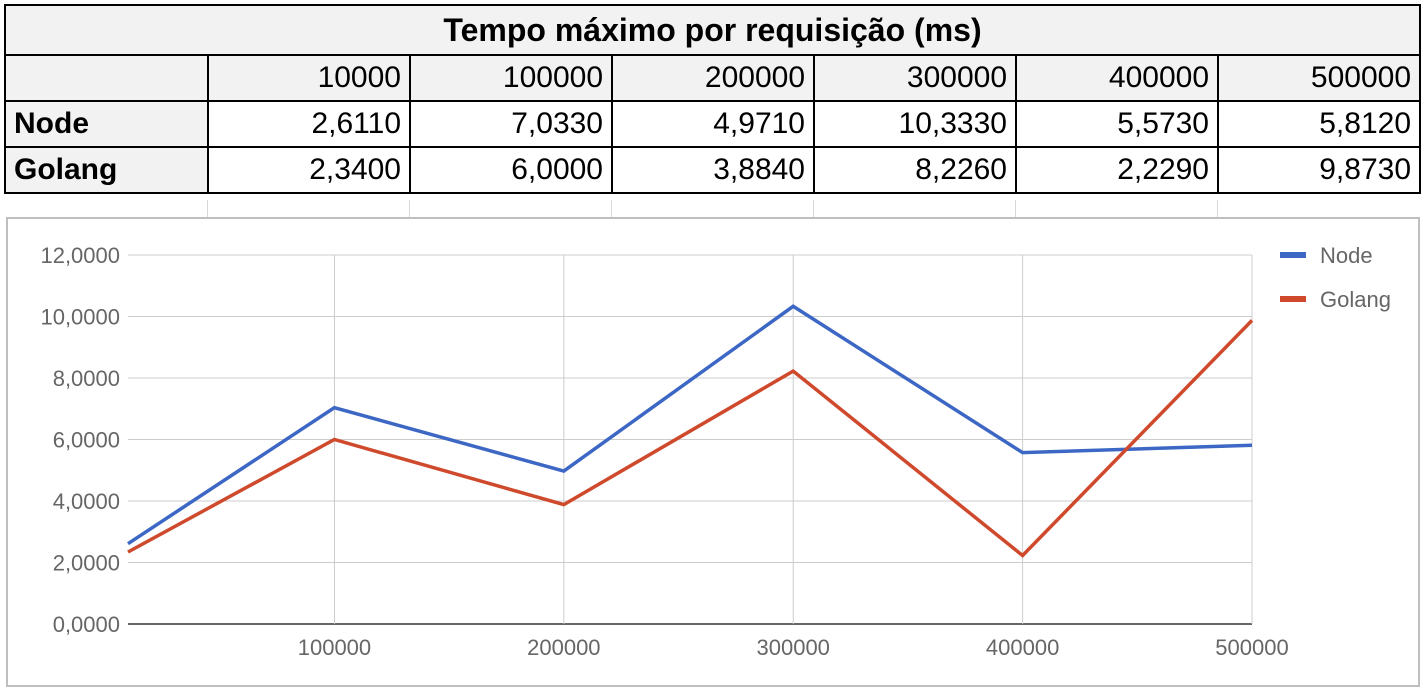 The height and width of the screenshot is (687, 1422). What do you see at coordinates (86, 563) in the screenshot?
I see `y-tick-label: 2,0000` at bounding box center [86, 563].